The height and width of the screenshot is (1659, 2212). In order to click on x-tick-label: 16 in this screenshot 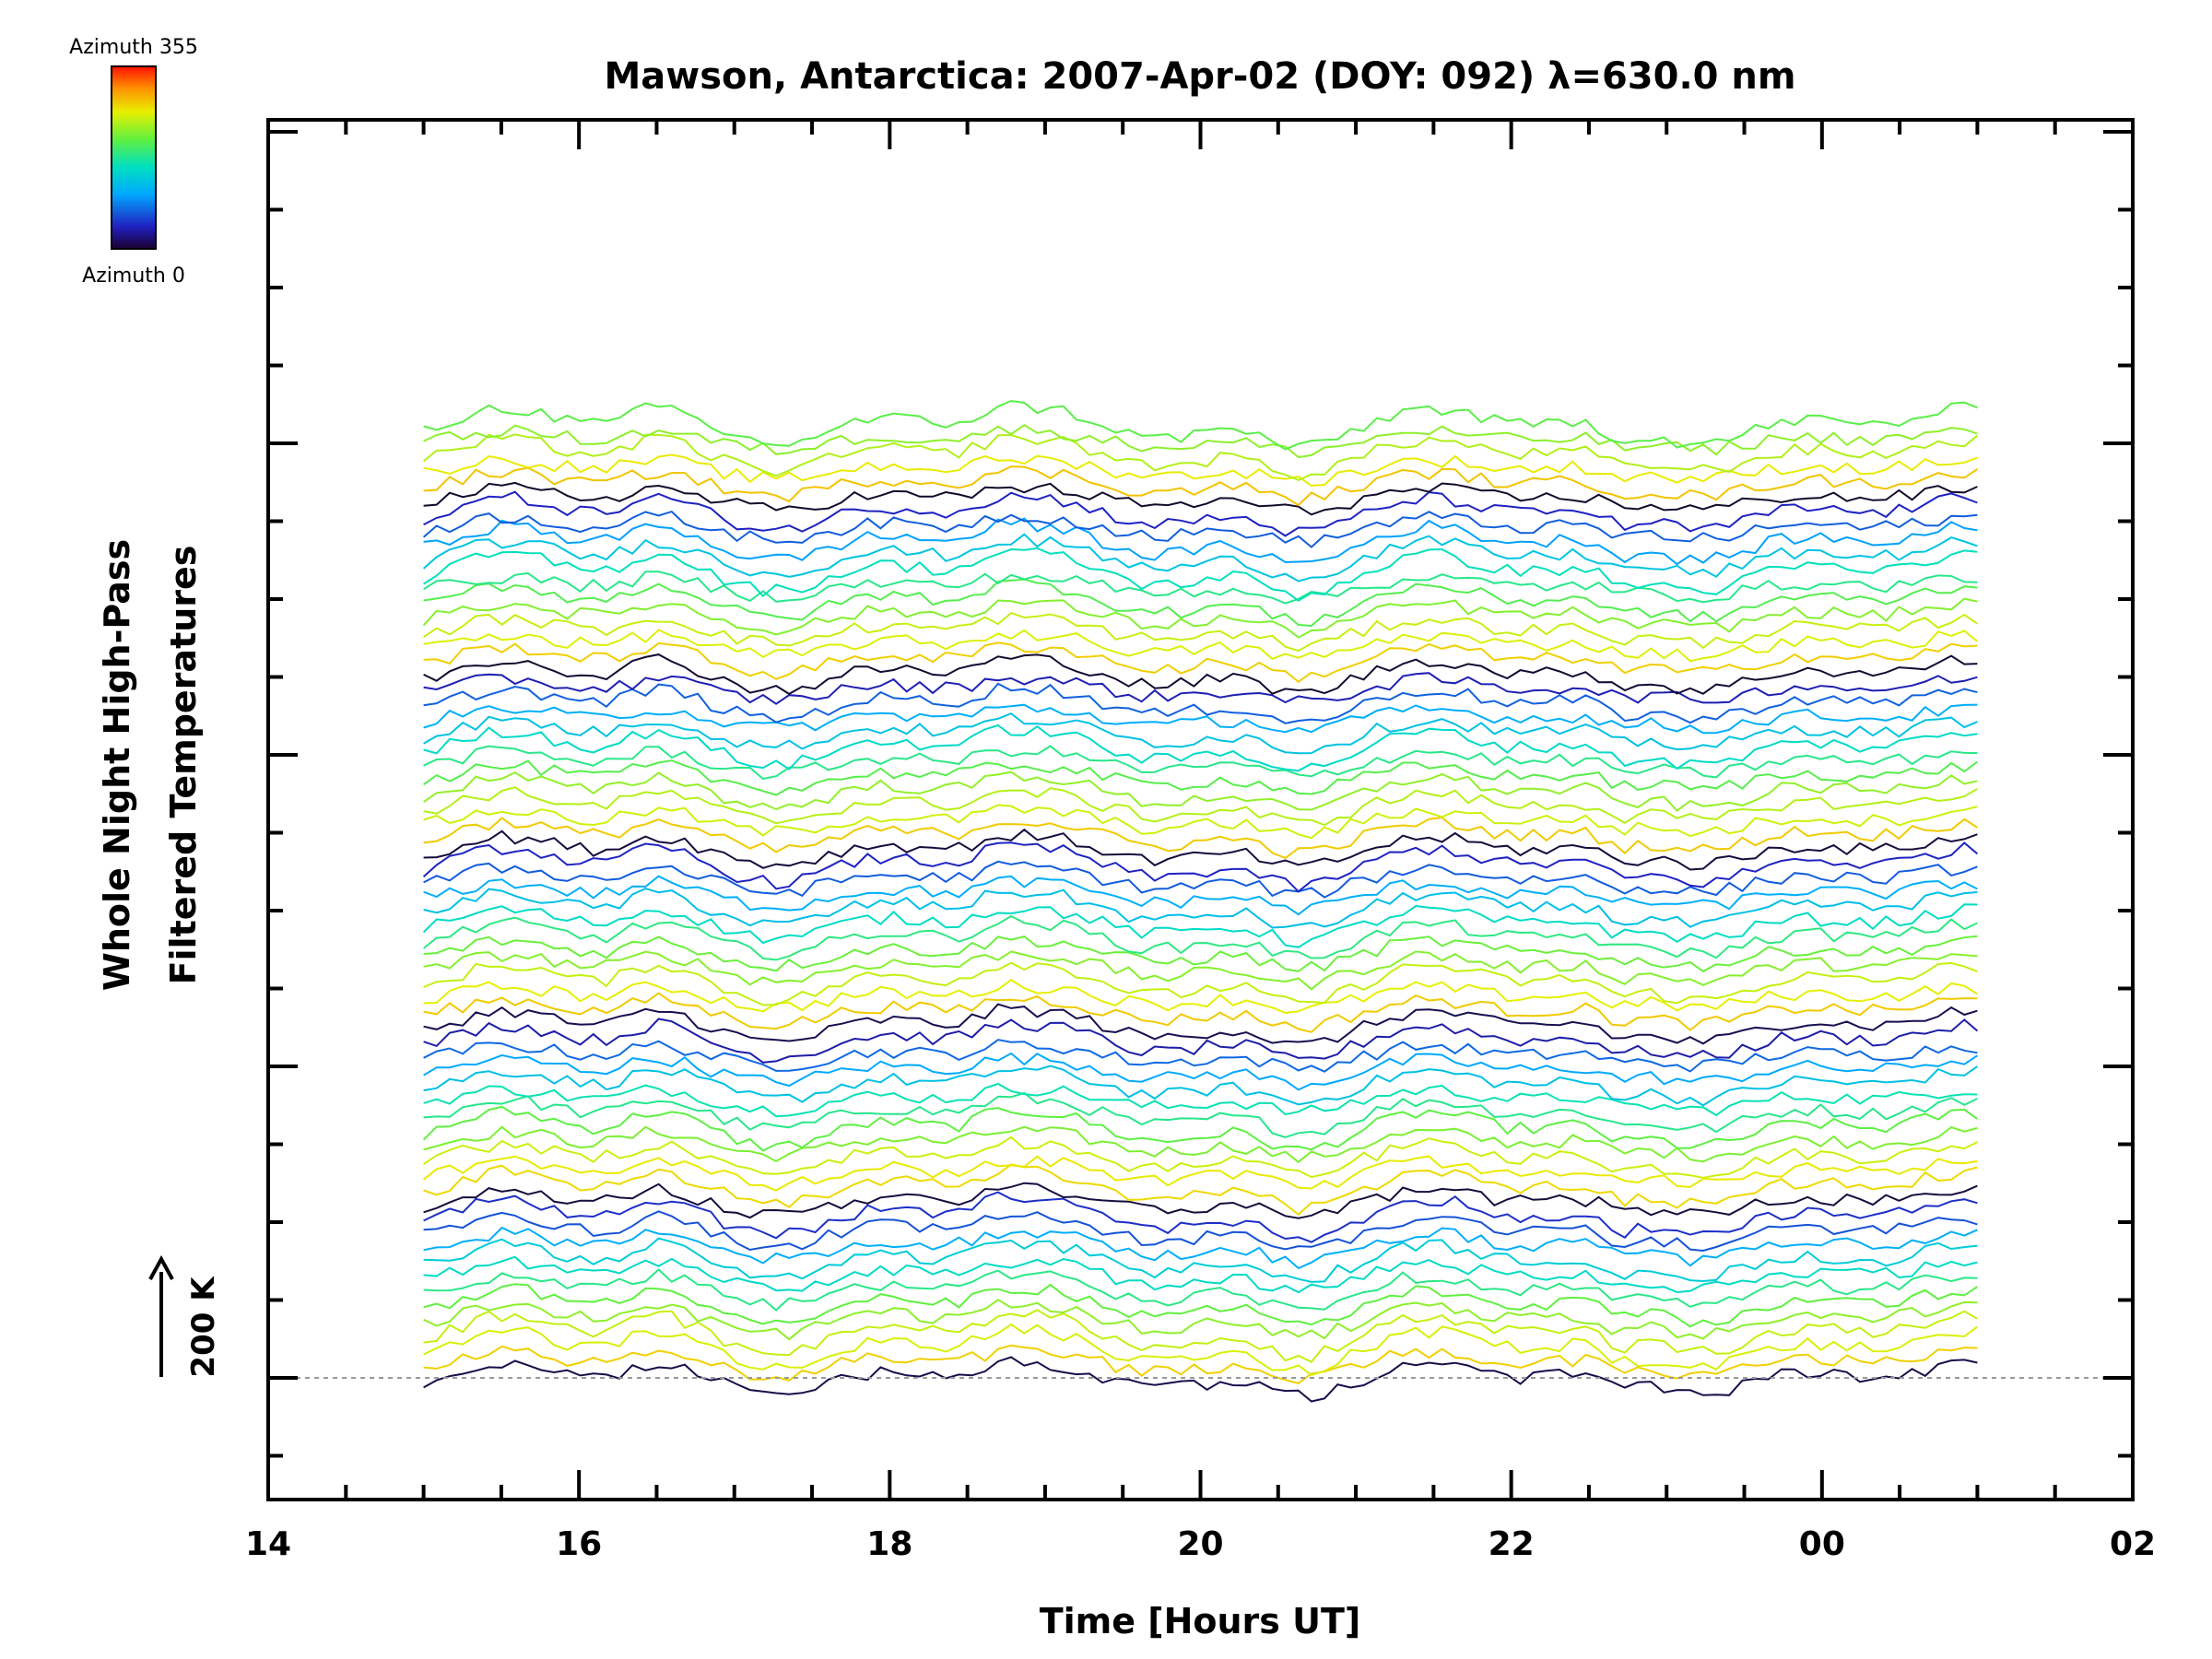, I will do `click(579, 1544)`.